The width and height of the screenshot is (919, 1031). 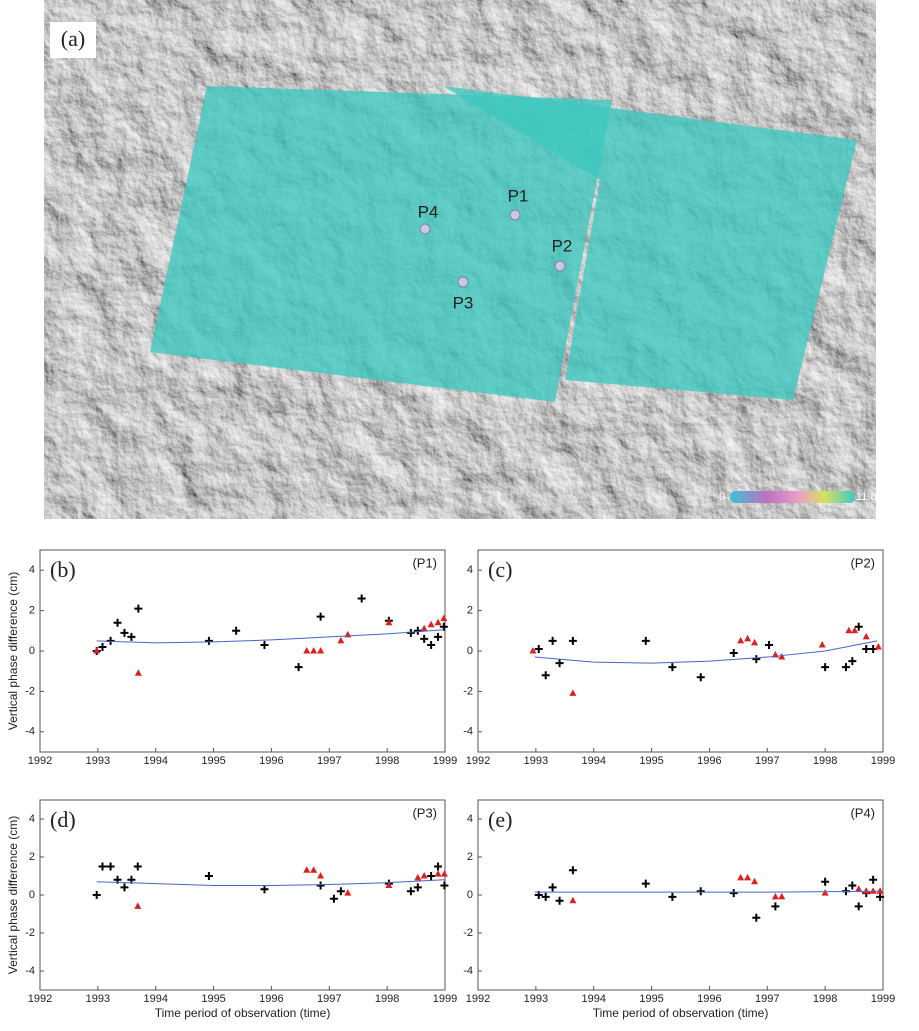 I want to click on point-label: P2, so click(x=562, y=245).